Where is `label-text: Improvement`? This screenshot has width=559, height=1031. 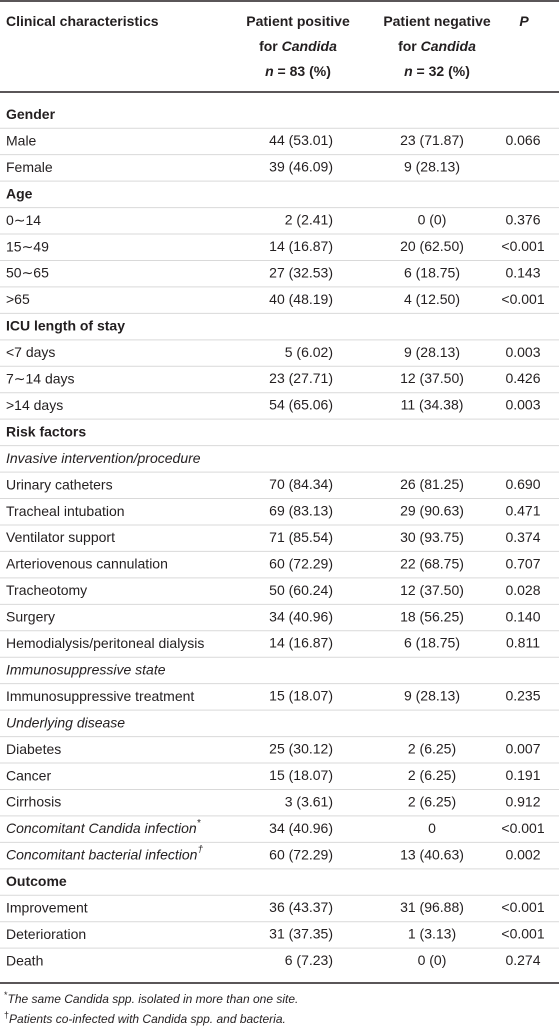 label-text: Improvement is located at coordinates (47, 907).